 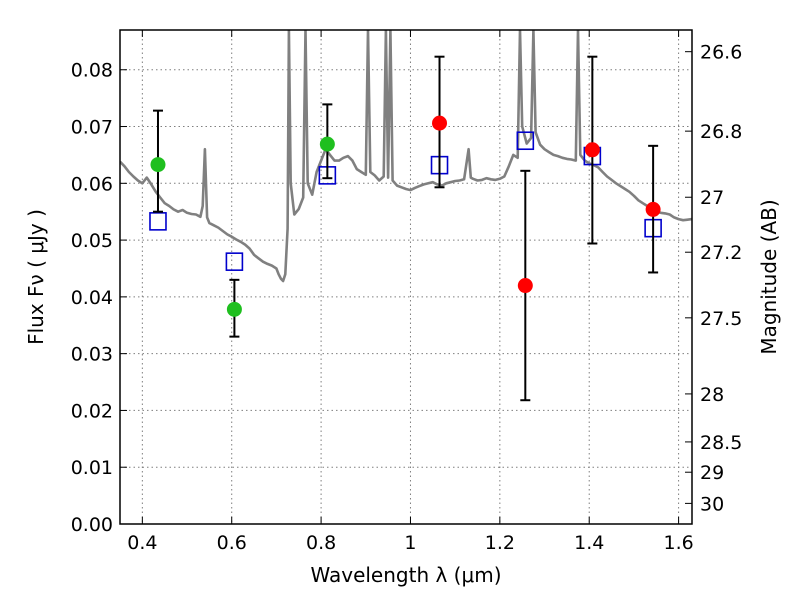 What do you see at coordinates (410, 543) in the screenshot?
I see `x-tick-label: 1` at bounding box center [410, 543].